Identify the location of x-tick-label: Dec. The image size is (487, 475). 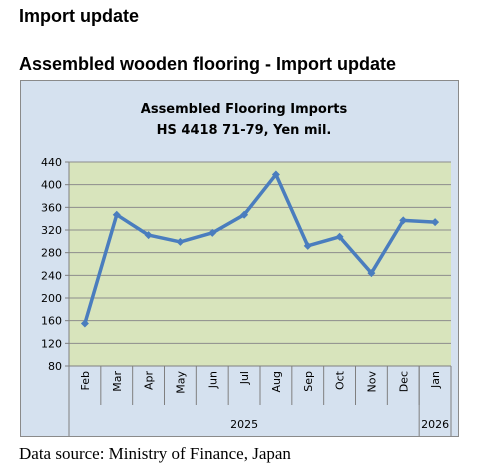
(403, 381).